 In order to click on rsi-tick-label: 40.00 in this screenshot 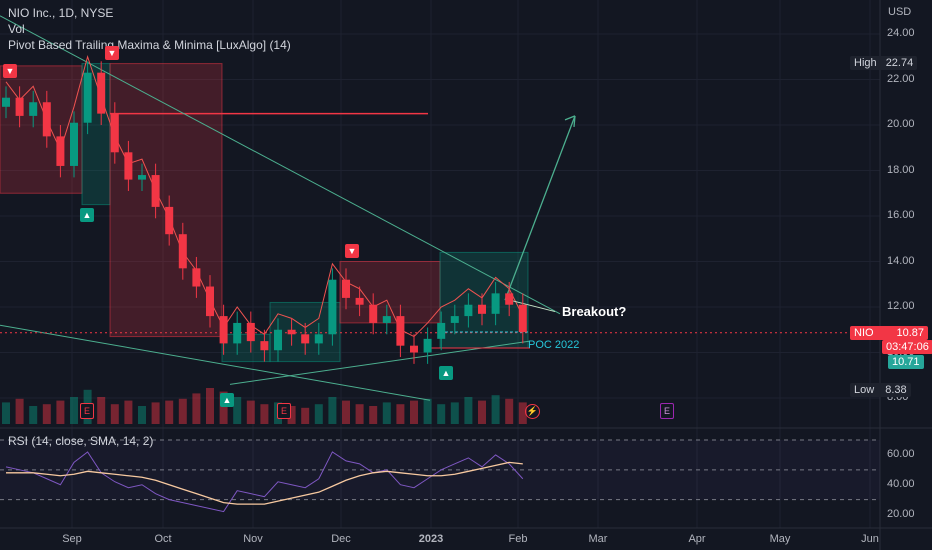, I will do `click(901, 483)`.